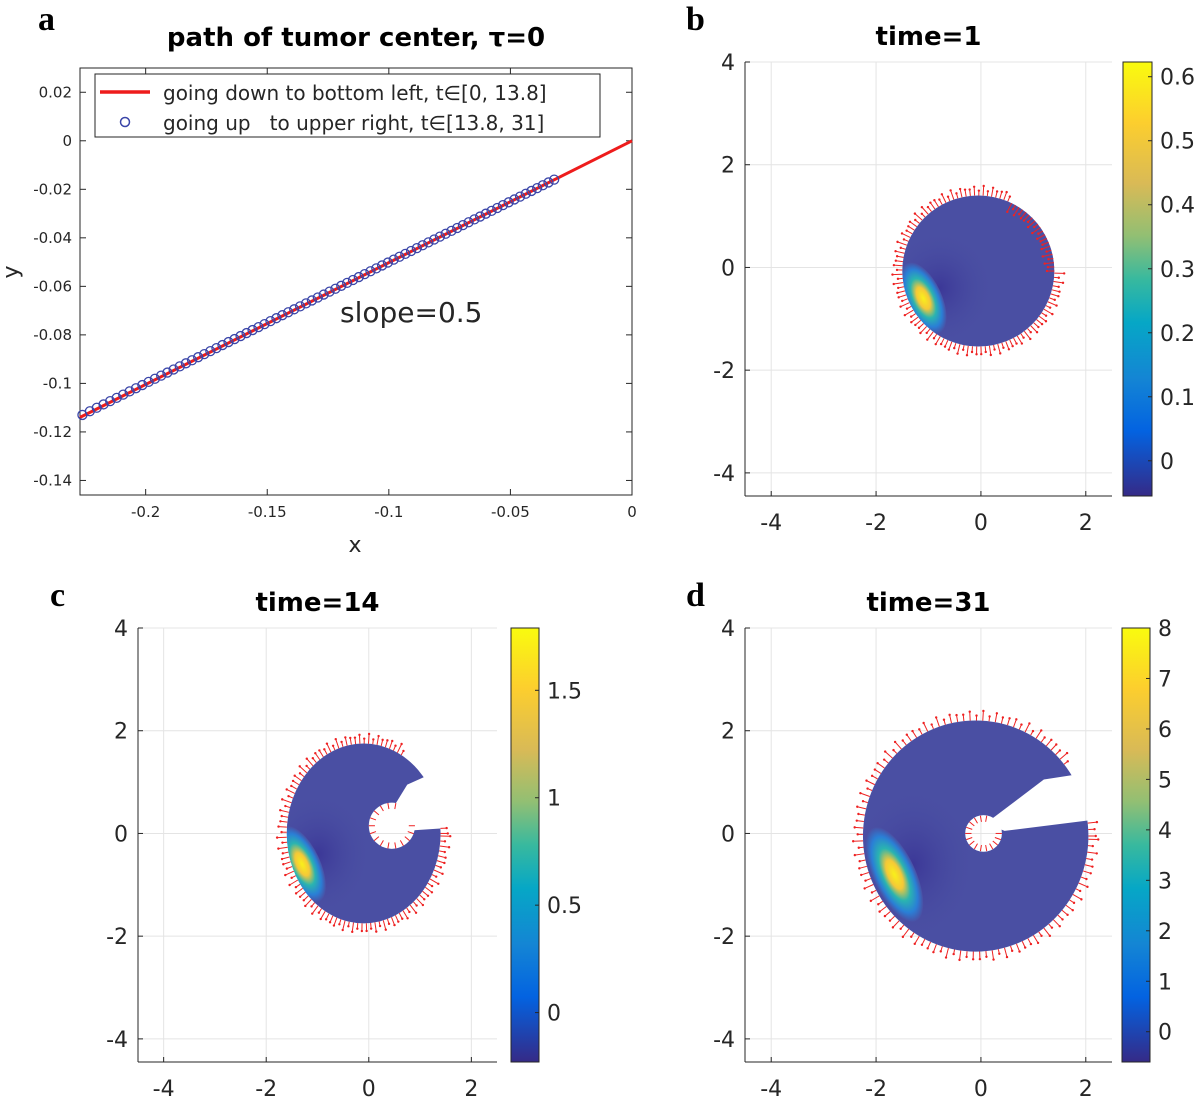  Describe the element at coordinates (632, 512) in the screenshot. I see `x-tick-label: 0` at that location.